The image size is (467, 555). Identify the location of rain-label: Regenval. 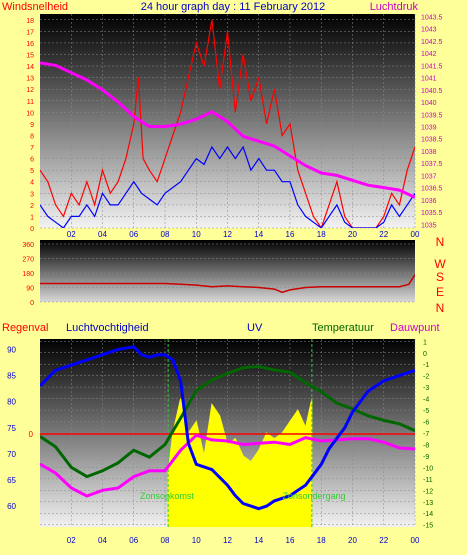
(25, 328).